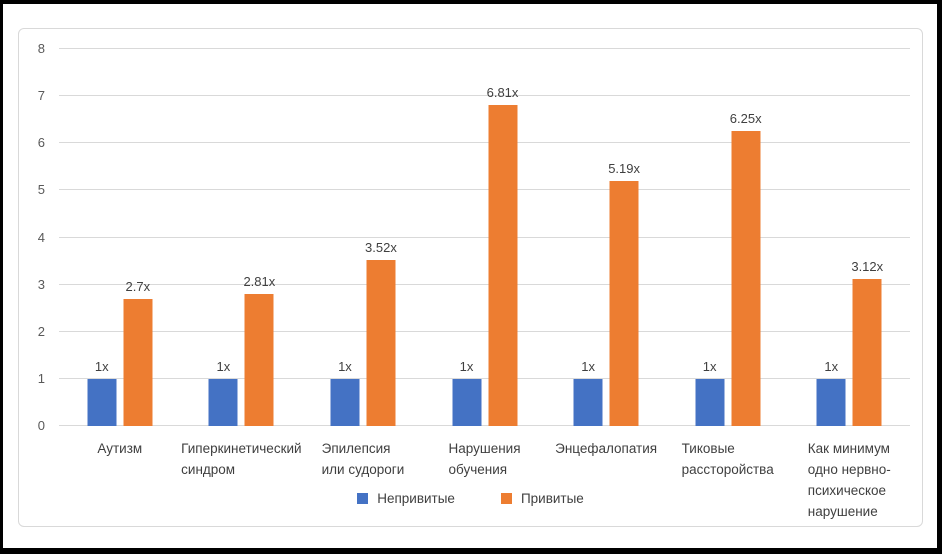 Image resolution: width=942 pixels, height=554 pixels. I want to click on x-category-label: Энцефалопатия, so click(606, 448).